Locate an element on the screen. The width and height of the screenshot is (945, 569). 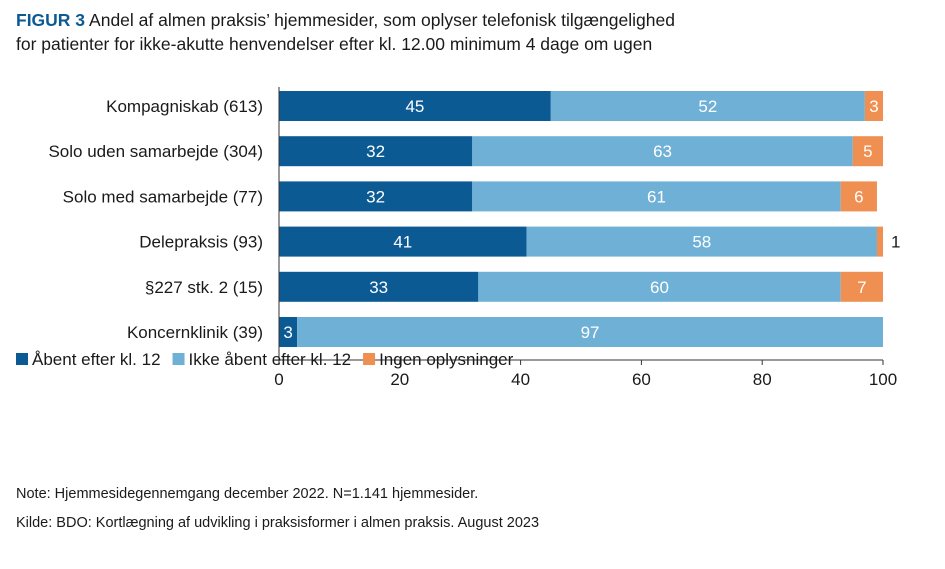
data-label: 58 is located at coordinates (701, 242).